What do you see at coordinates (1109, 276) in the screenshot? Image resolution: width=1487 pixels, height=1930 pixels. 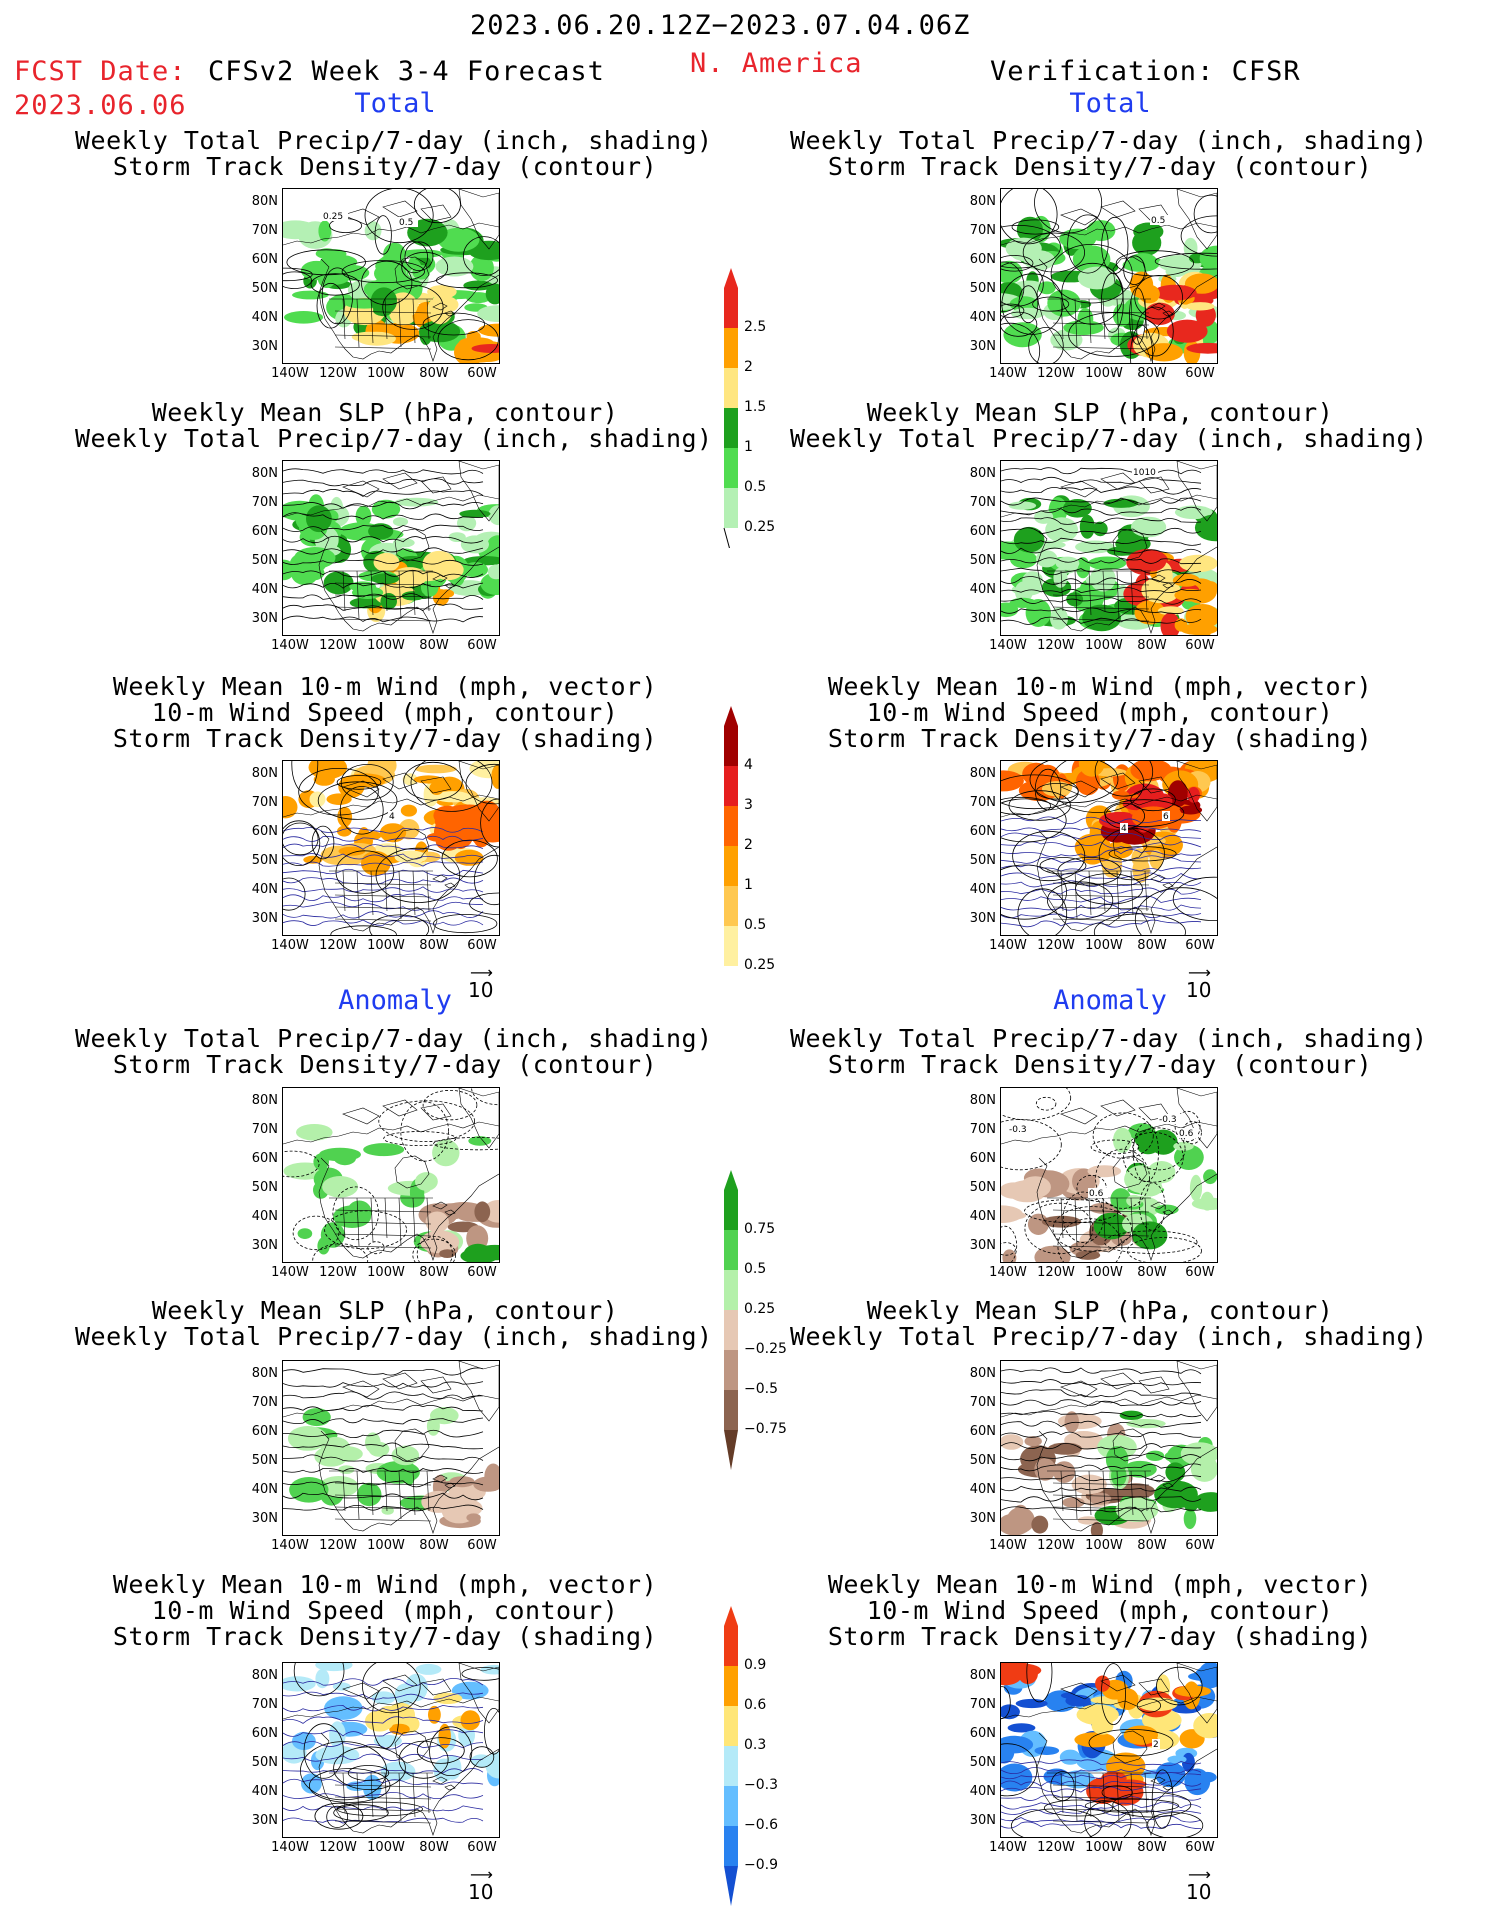 I see `map-canvas: 0.5` at bounding box center [1109, 276].